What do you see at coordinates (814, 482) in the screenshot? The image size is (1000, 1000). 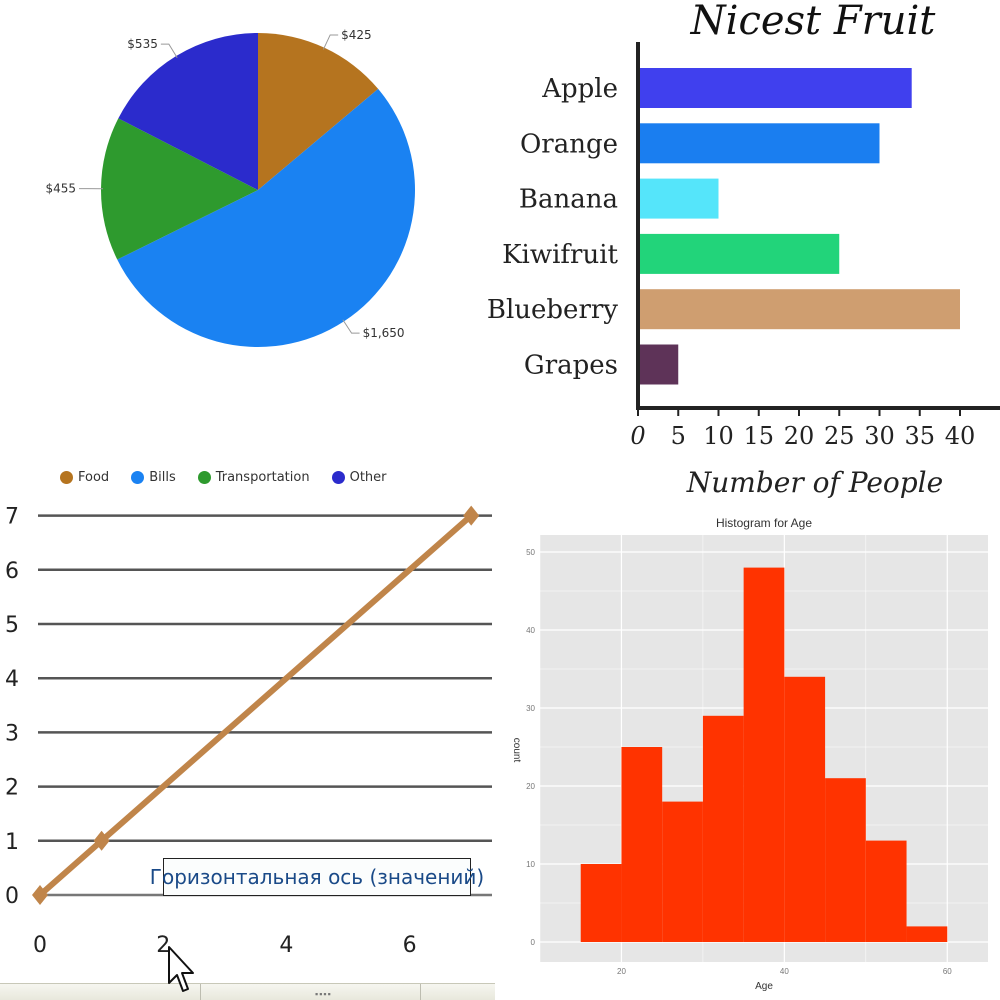 I see `bar-x-axis-title: Number of People` at bounding box center [814, 482].